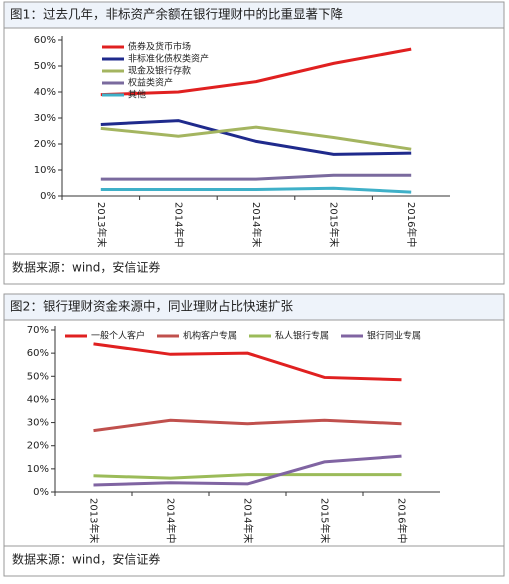  I want to click on legend-label: 现金及银行存款, so click(159, 71).